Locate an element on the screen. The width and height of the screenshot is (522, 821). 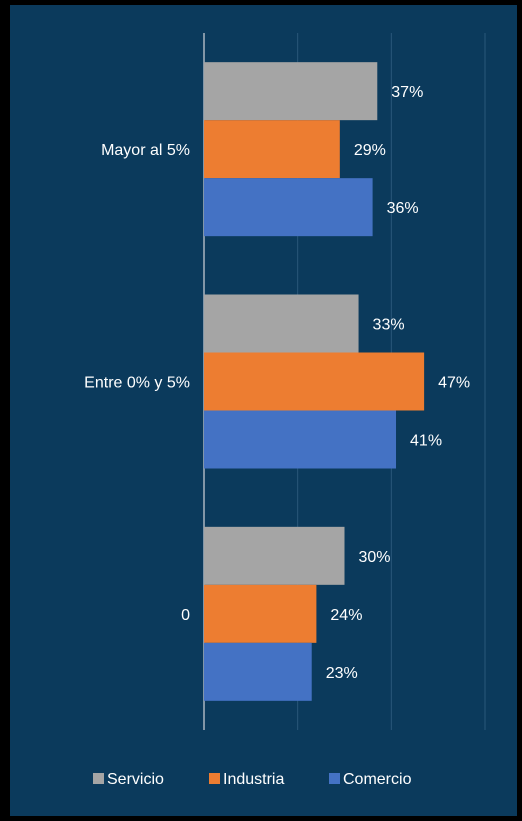
legend-swatch-servicio is located at coordinates (98, 778).